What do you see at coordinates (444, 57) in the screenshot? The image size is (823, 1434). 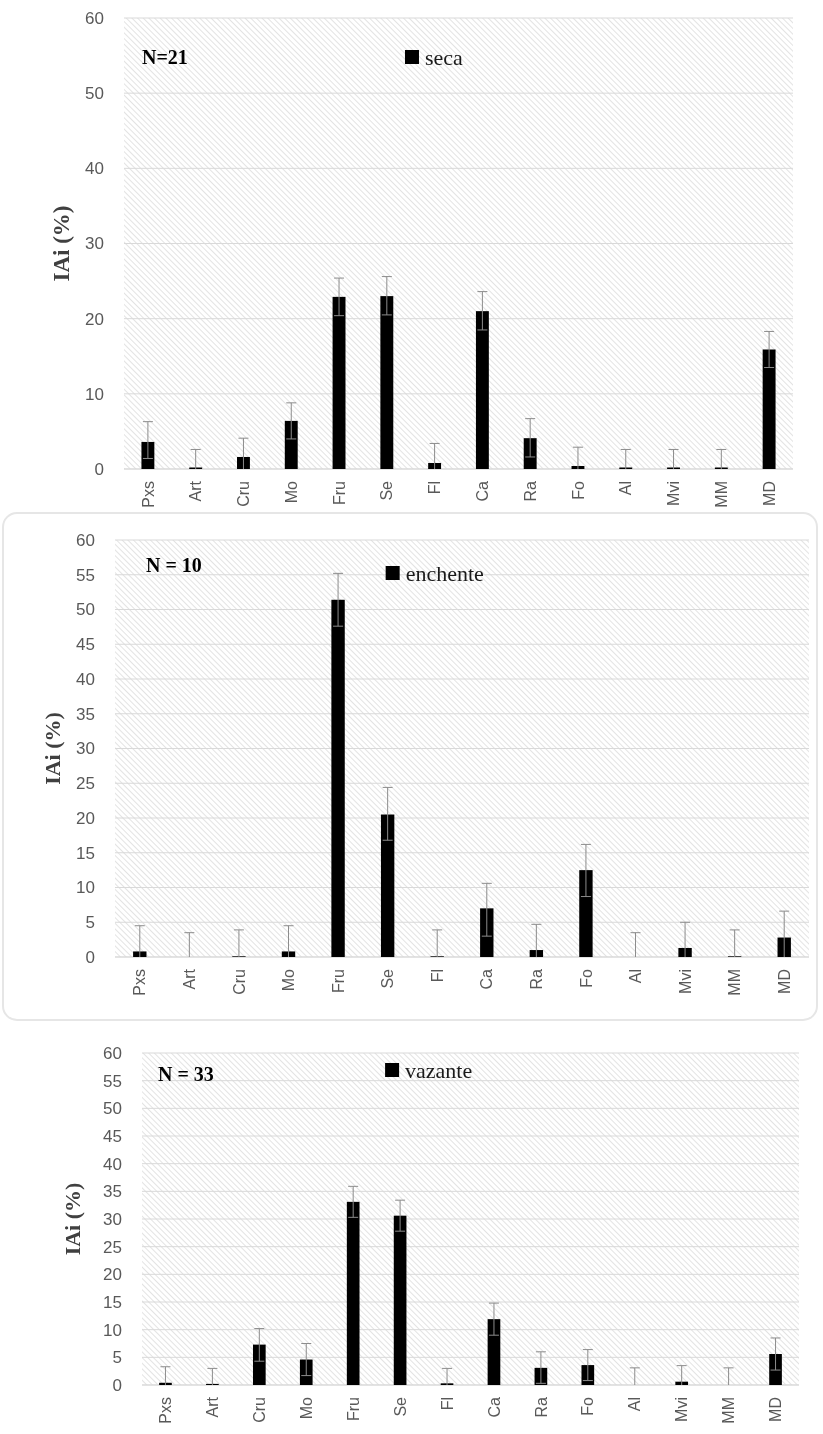 I see `legend-label: seca` at bounding box center [444, 57].